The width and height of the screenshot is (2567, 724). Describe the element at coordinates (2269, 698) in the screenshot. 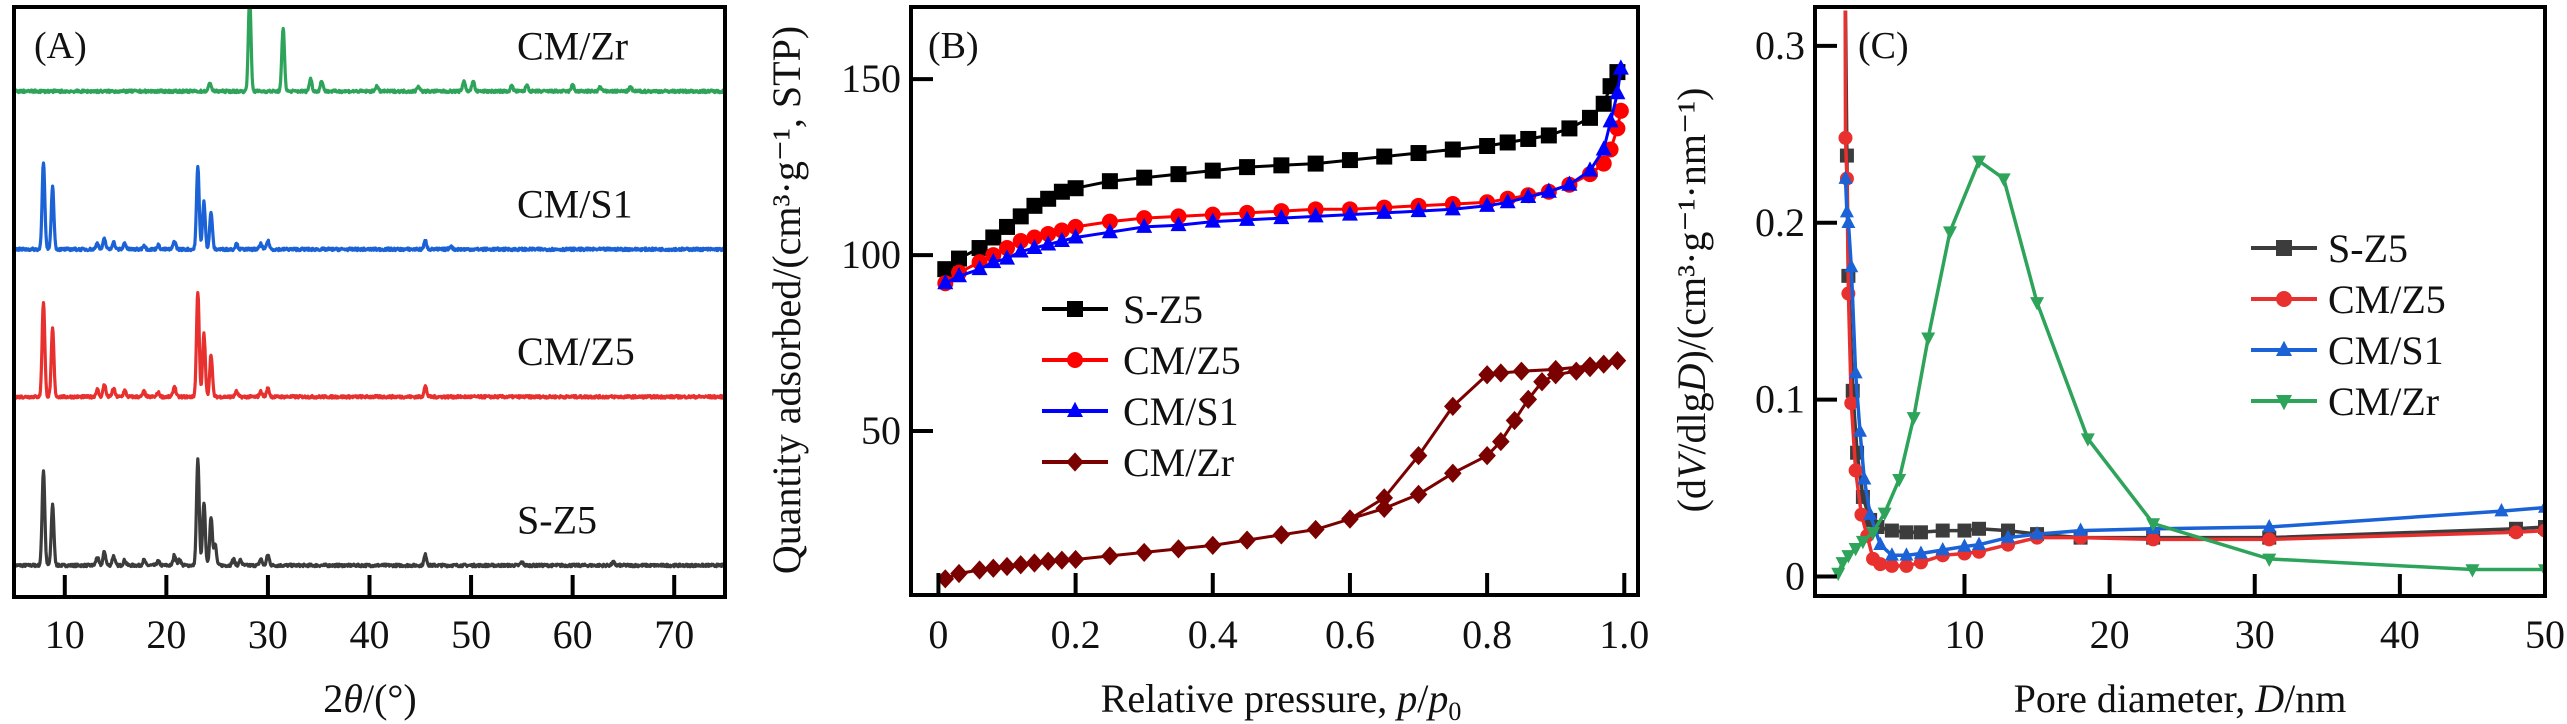

I see `x-title-var: D` at that location.